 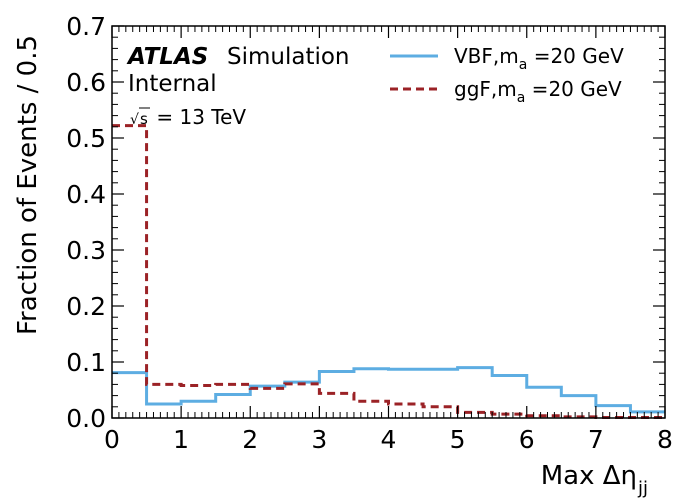 What do you see at coordinates (596, 439) in the screenshot?
I see `x-tick-label: 7` at bounding box center [596, 439].